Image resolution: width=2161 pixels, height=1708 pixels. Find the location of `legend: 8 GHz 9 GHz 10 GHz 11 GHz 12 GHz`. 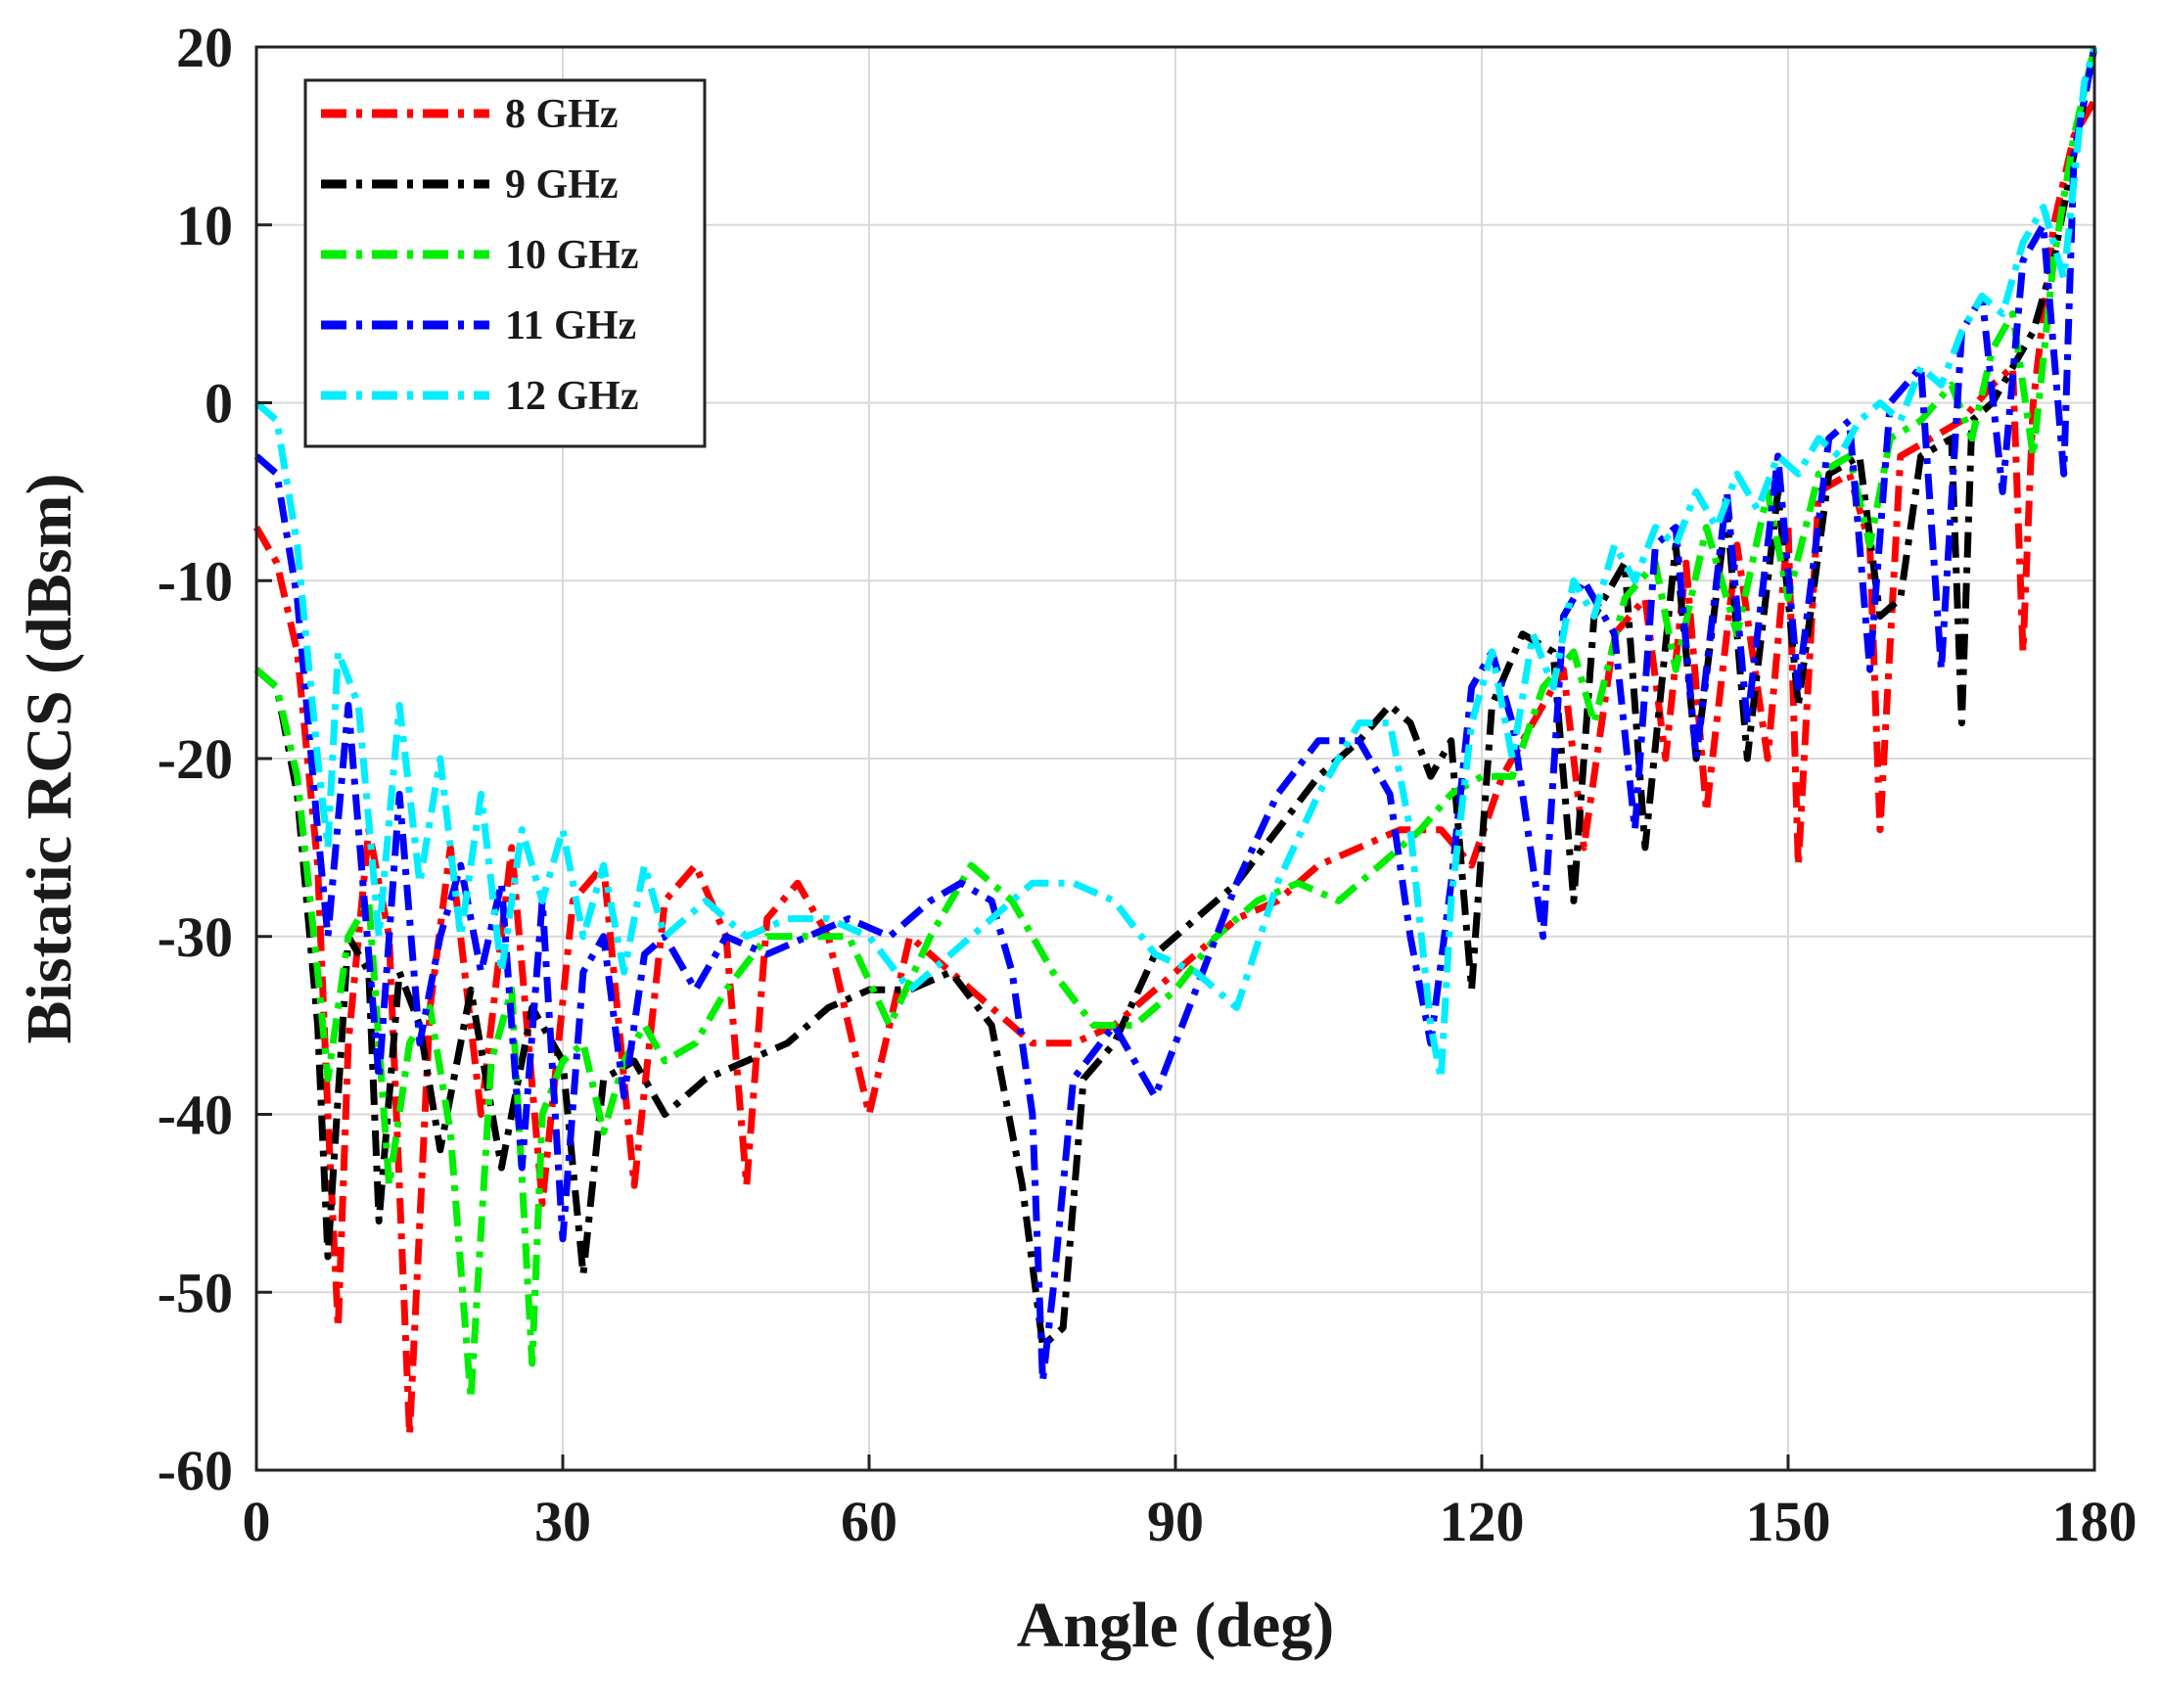

legend: 8 GHz 9 GHz 10 GHz 11 GHz 12 GHz is located at coordinates (505, 263).